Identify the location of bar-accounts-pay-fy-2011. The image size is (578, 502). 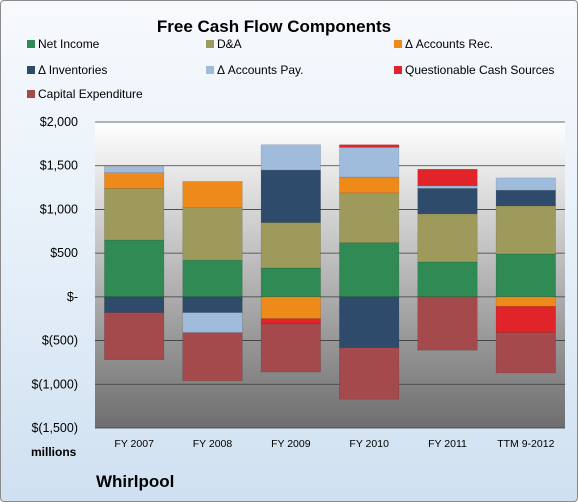
(447, 187).